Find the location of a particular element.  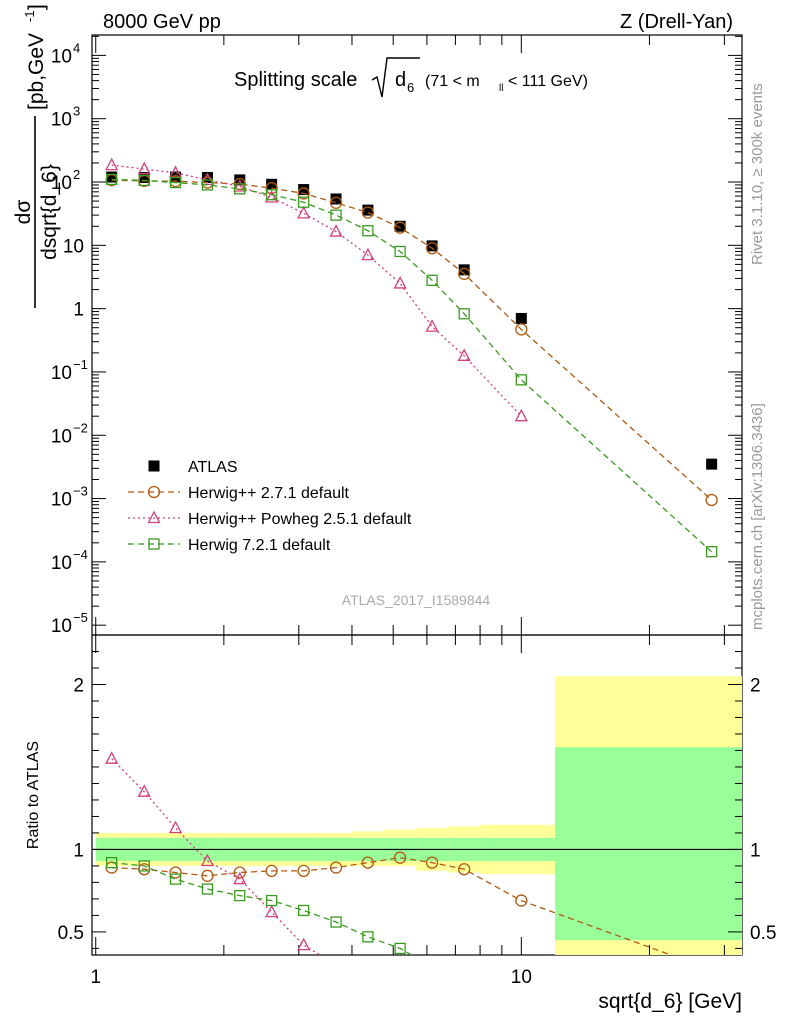

side-label-mcplots: mcplots.cern.ch [arXiv:1306.3436] is located at coordinates (757, 516).